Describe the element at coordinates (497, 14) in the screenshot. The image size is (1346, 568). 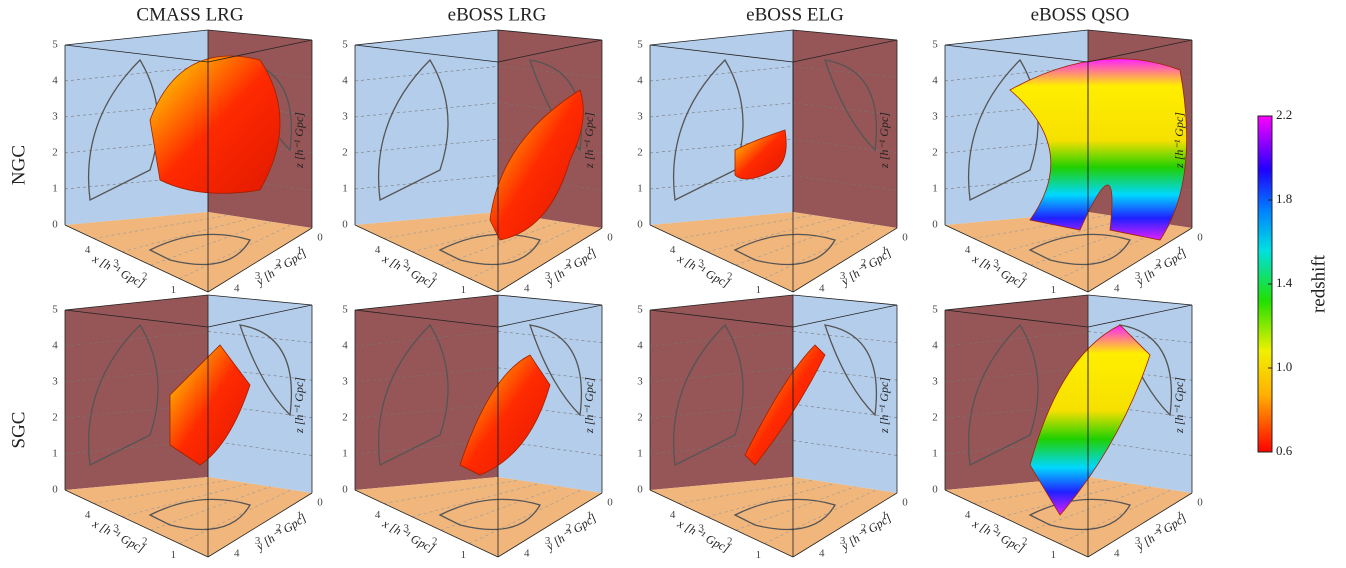
I see `column-title: eBOSS LRG` at that location.